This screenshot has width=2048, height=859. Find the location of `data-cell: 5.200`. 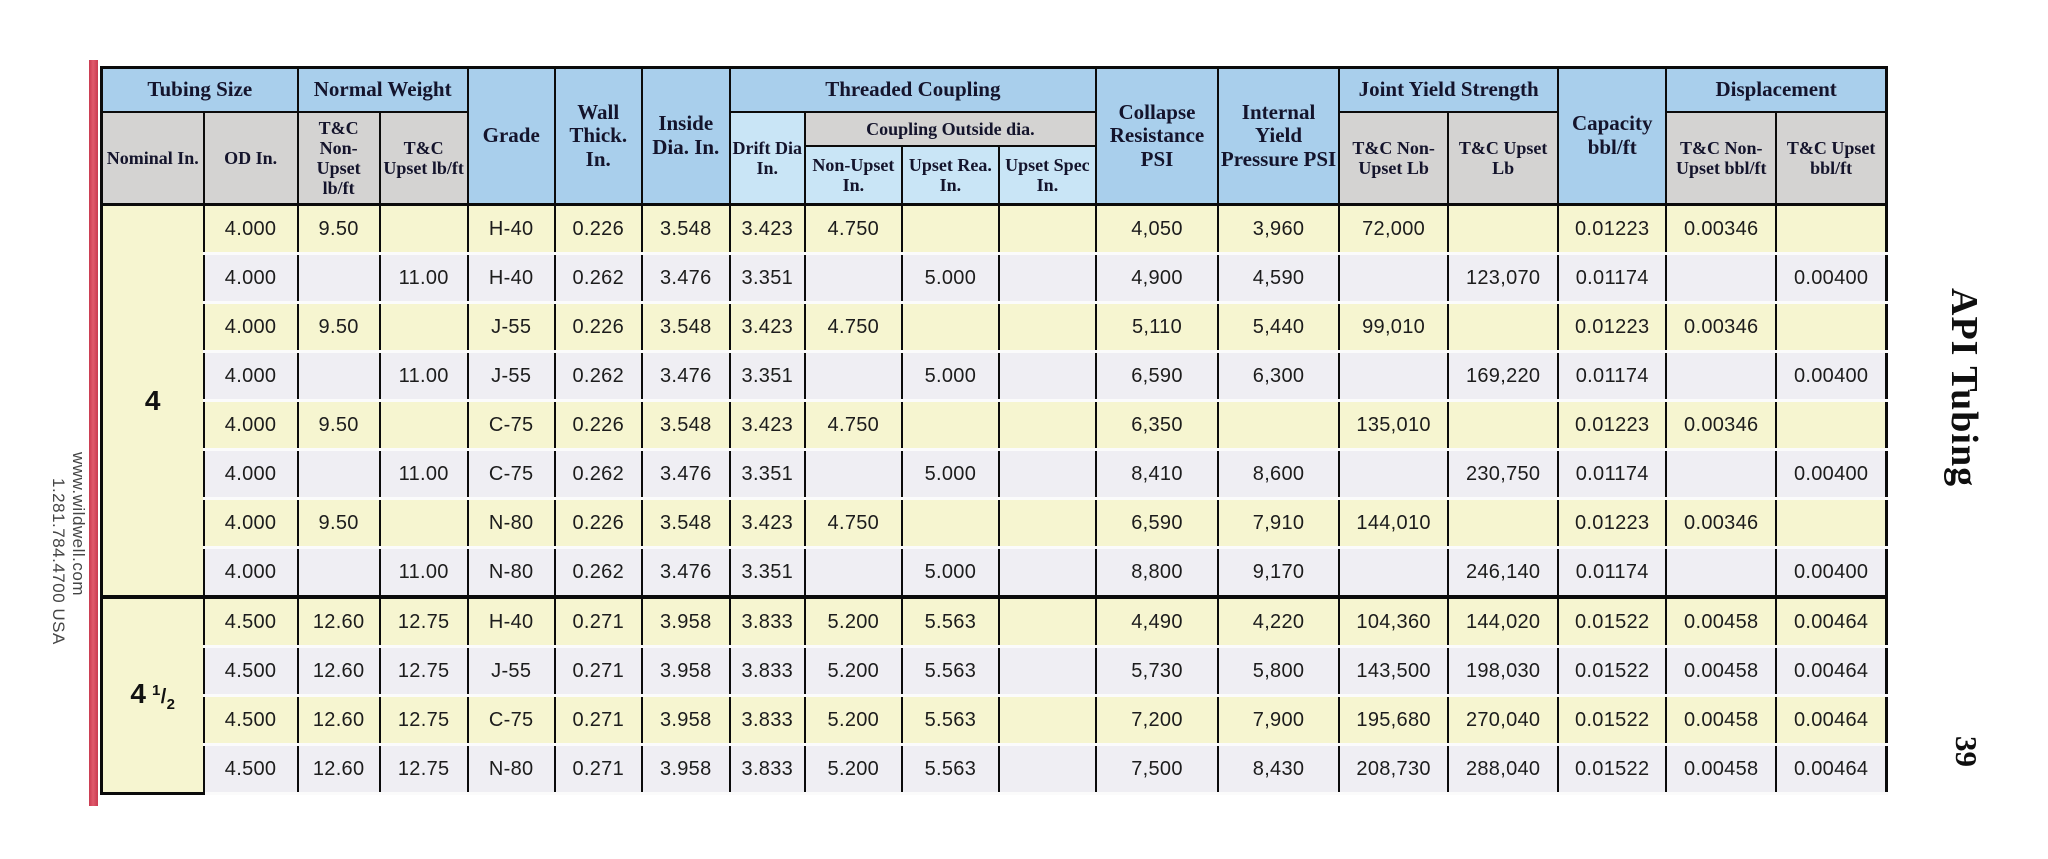

data-cell: 5.200 is located at coordinates (853, 621).